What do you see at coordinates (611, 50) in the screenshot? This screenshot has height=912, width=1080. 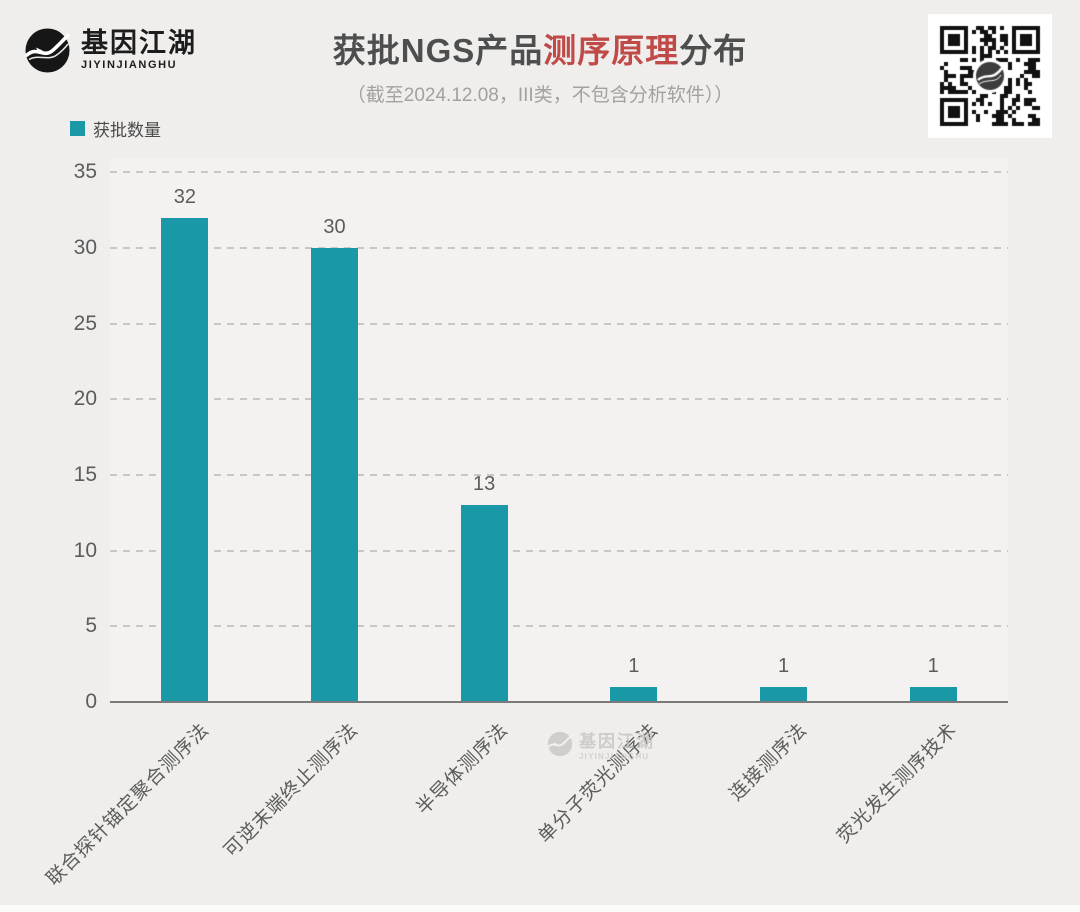 I see `title-highlight: 测序原理` at bounding box center [611, 50].